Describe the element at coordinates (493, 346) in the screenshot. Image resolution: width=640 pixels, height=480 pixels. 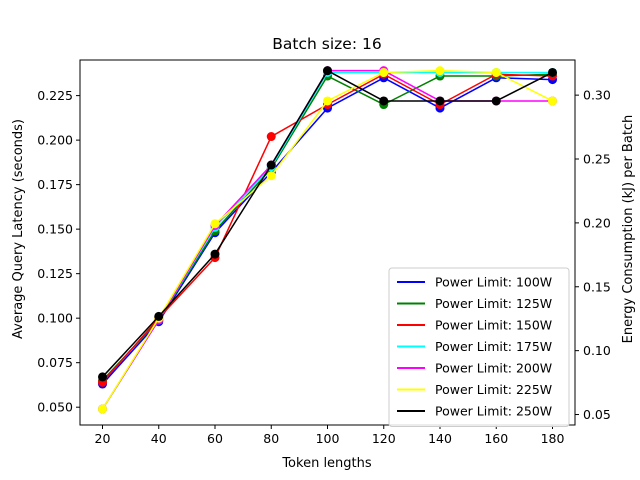
I see `legend-label: Power Limit: 175W` at that location.